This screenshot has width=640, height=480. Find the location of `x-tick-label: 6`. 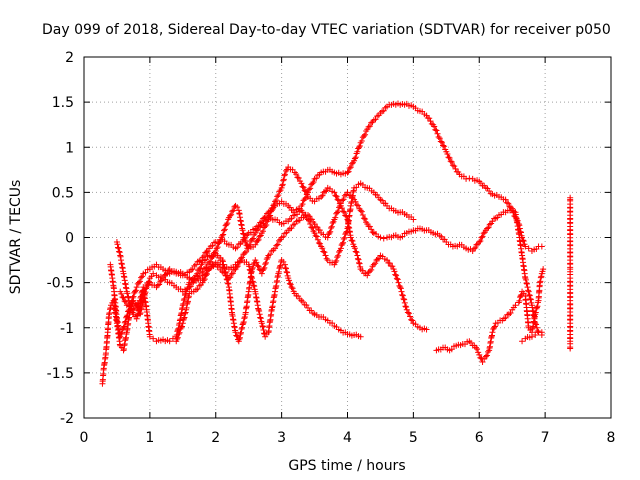

x-tick-label: 6 is located at coordinates (479, 438).